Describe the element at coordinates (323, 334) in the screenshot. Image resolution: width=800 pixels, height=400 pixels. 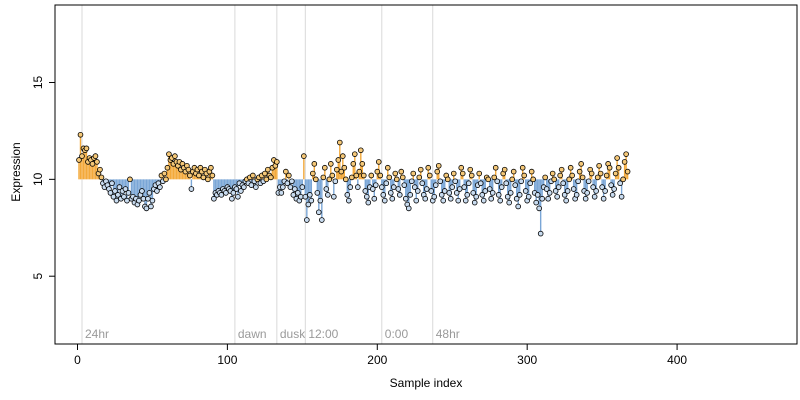
I see `marker-label: 12:00` at that location.